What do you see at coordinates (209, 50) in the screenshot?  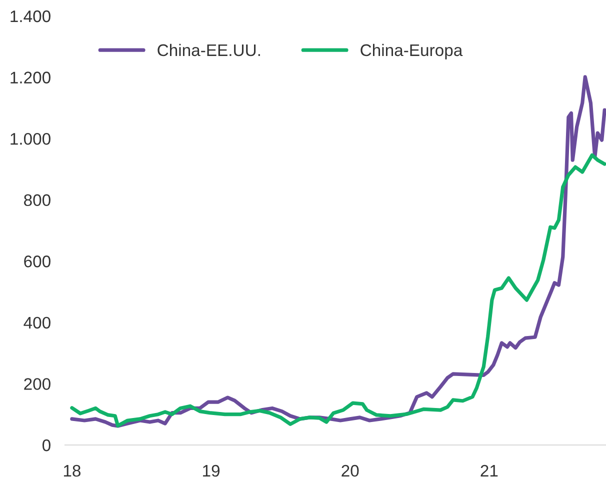 I see `legend-label: China-EE.UU.` at bounding box center [209, 50].